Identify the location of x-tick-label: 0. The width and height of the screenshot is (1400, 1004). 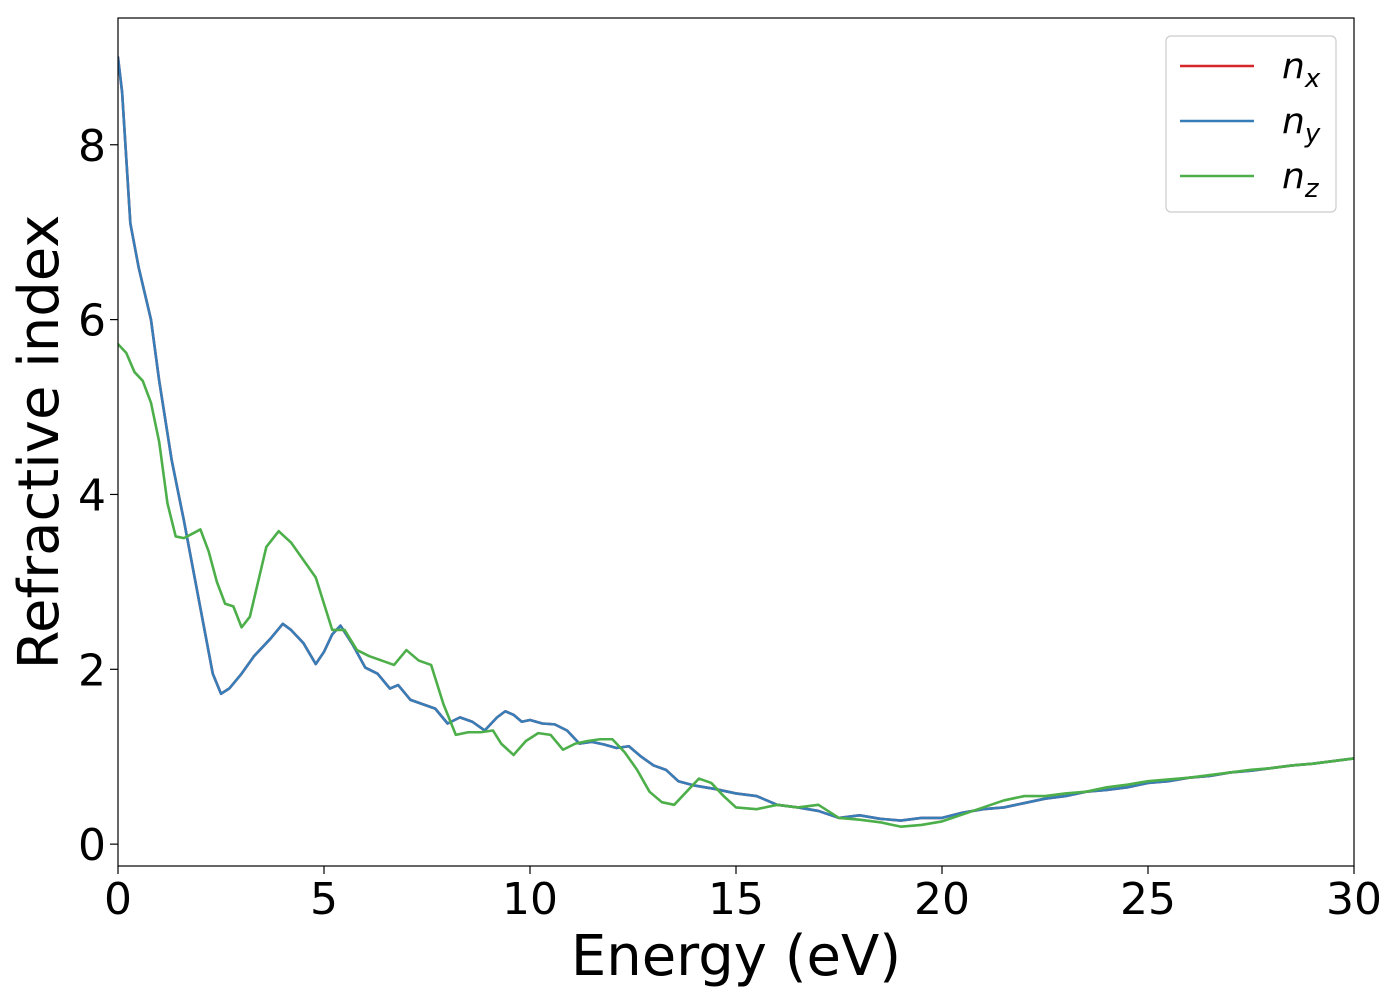
(118, 899).